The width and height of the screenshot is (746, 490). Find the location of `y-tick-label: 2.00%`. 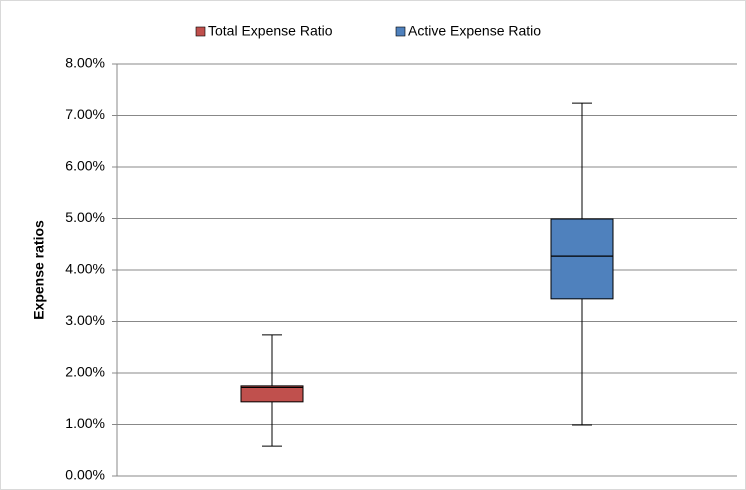

y-tick-label: 2.00% is located at coordinates (85, 372).